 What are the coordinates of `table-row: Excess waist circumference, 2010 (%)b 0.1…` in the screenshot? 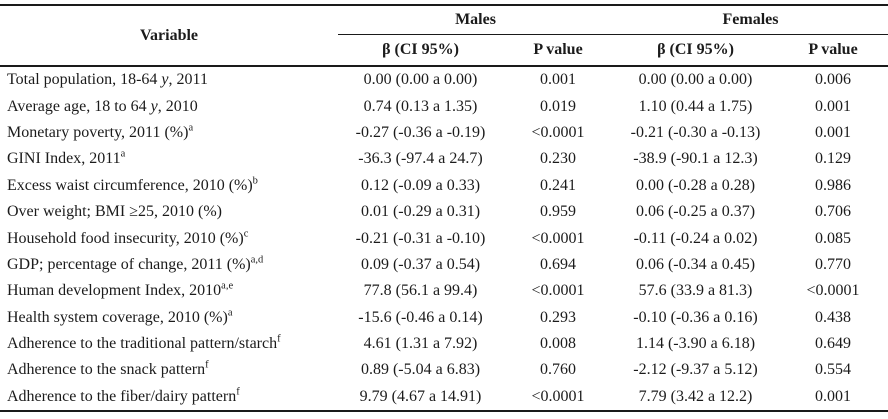 It's located at (444, 186).